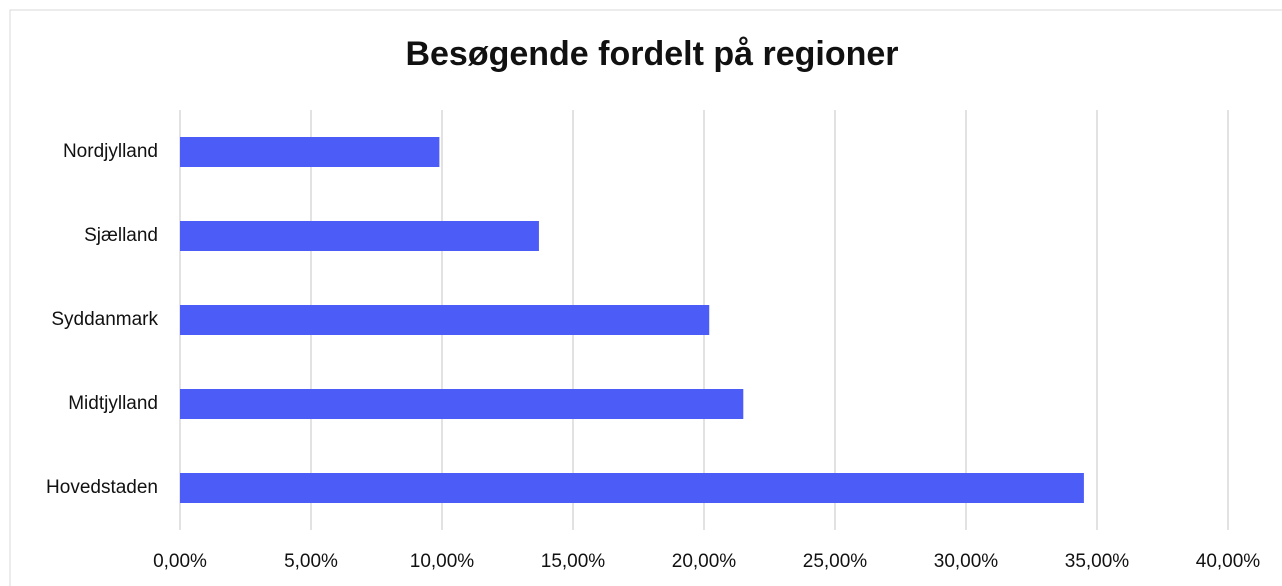 Image resolution: width=1282 pixels, height=586 pixels. I want to click on y-tick-label: Sjælland, so click(121, 235).